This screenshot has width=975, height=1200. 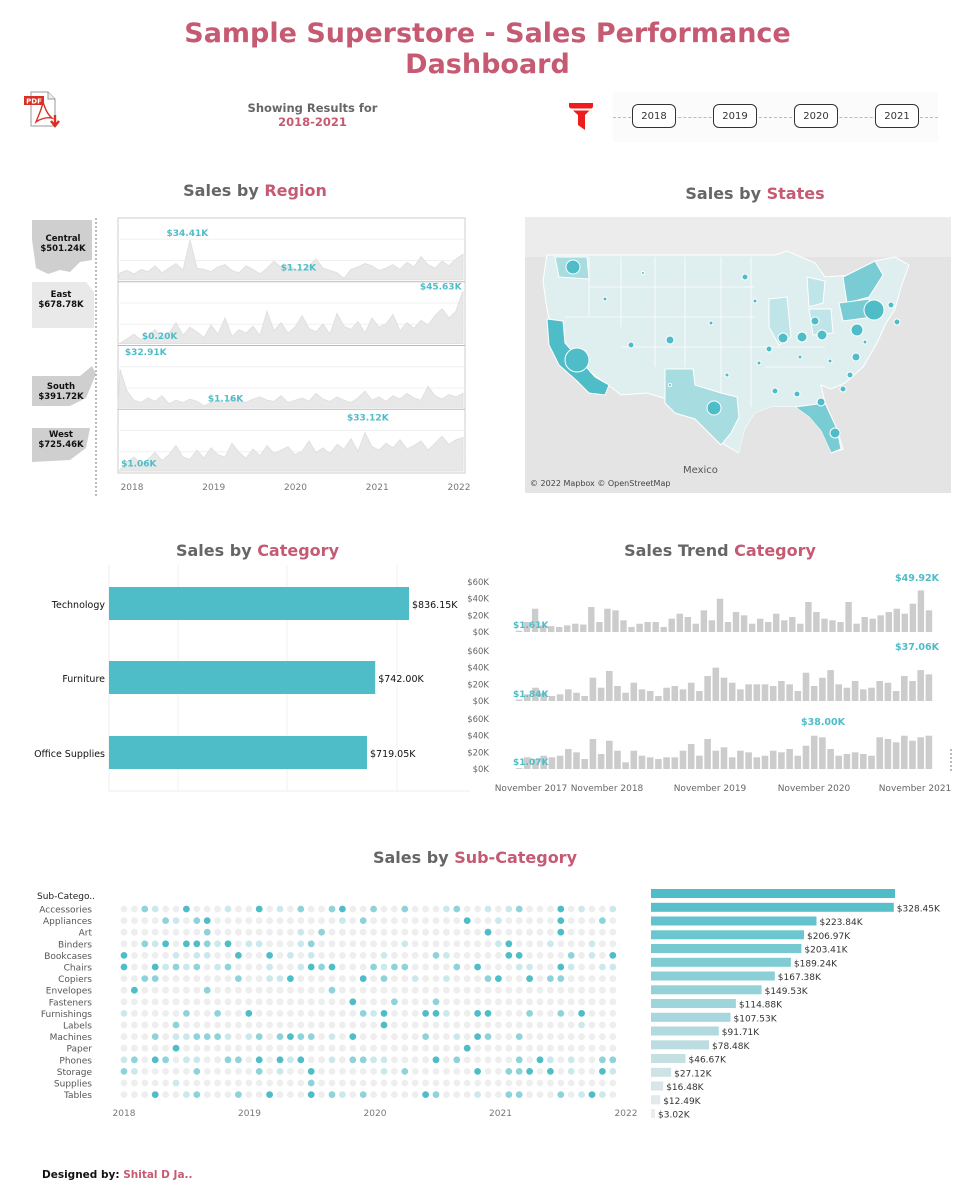 What do you see at coordinates (43, 111) in the screenshot?
I see `pdf-download-icon: PDF` at bounding box center [43, 111].